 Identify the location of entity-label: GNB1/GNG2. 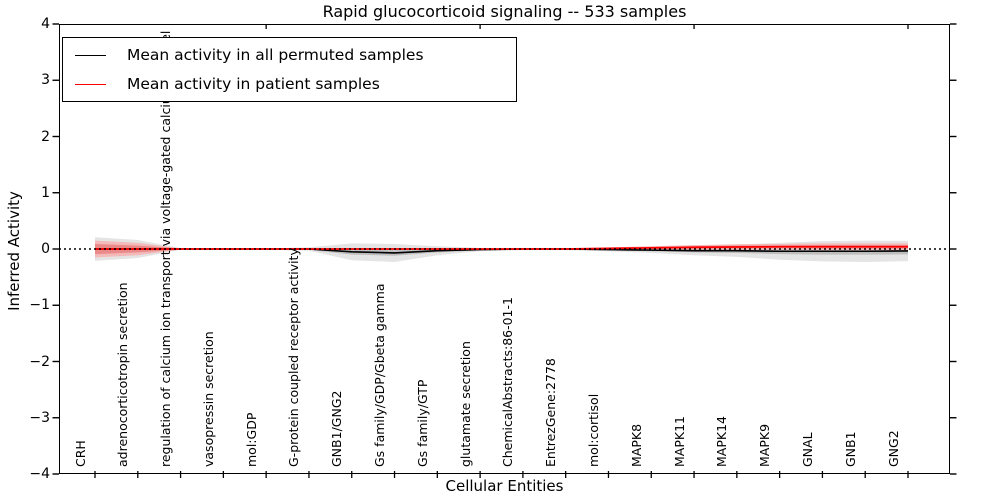
(337, 428).